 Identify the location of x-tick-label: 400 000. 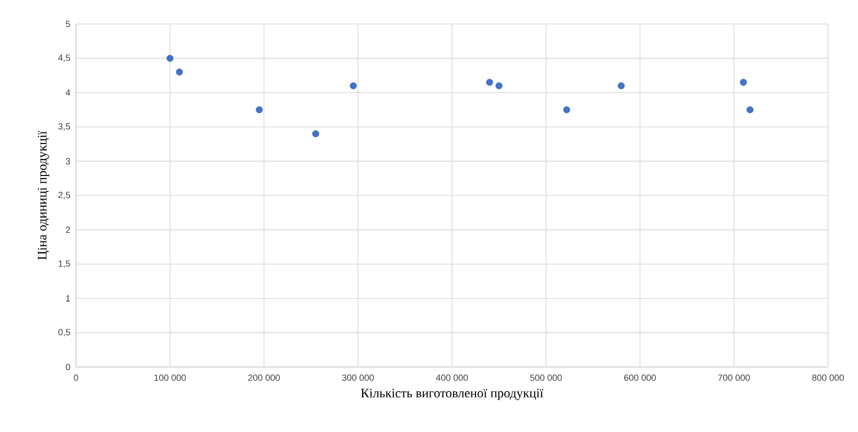
(452, 377).